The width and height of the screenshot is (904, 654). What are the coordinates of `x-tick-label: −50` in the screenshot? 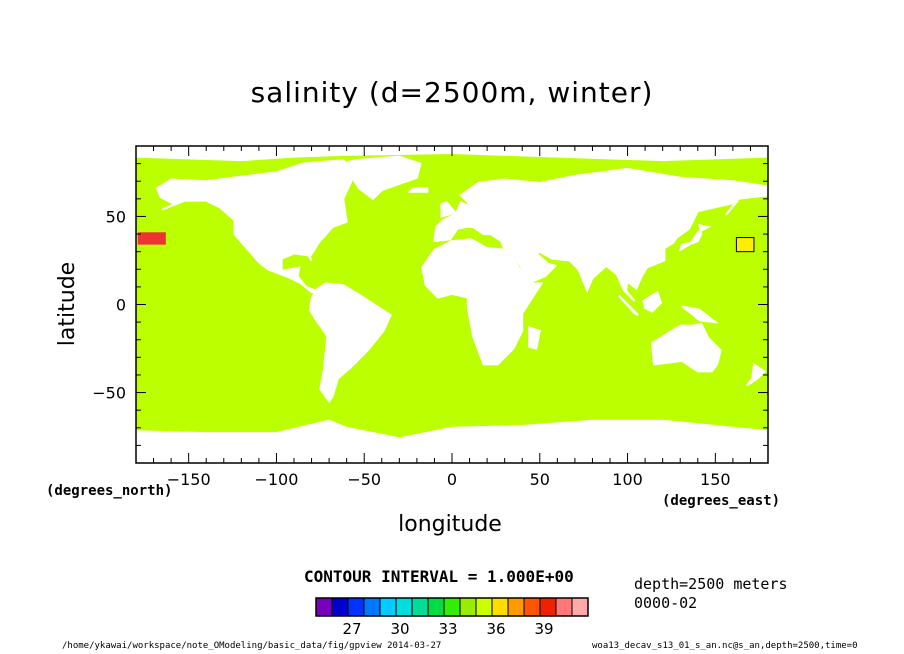 It's located at (364, 479).